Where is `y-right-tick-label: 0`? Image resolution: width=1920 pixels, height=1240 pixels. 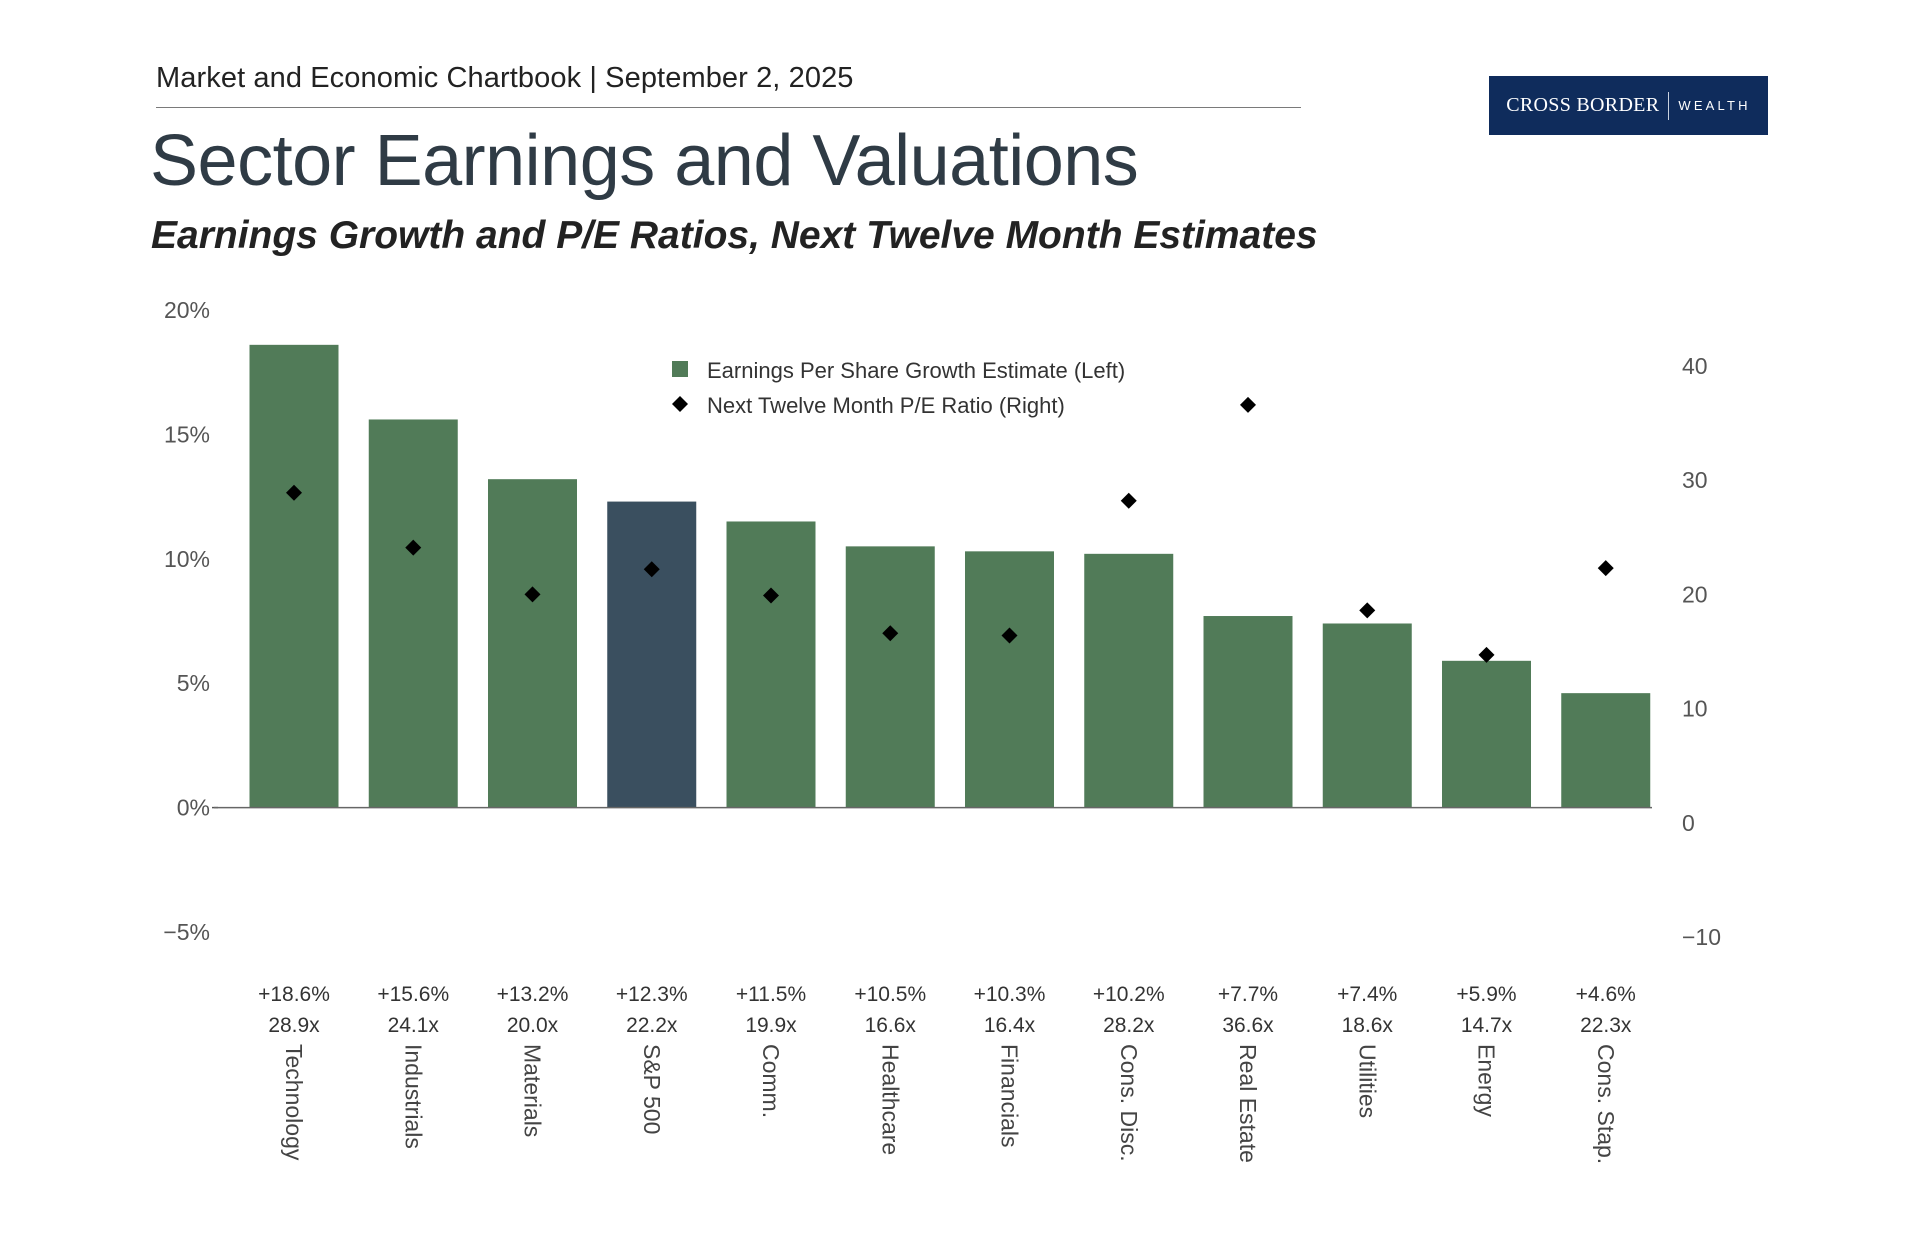
y-right-tick-label: 0 is located at coordinates (1688, 823).